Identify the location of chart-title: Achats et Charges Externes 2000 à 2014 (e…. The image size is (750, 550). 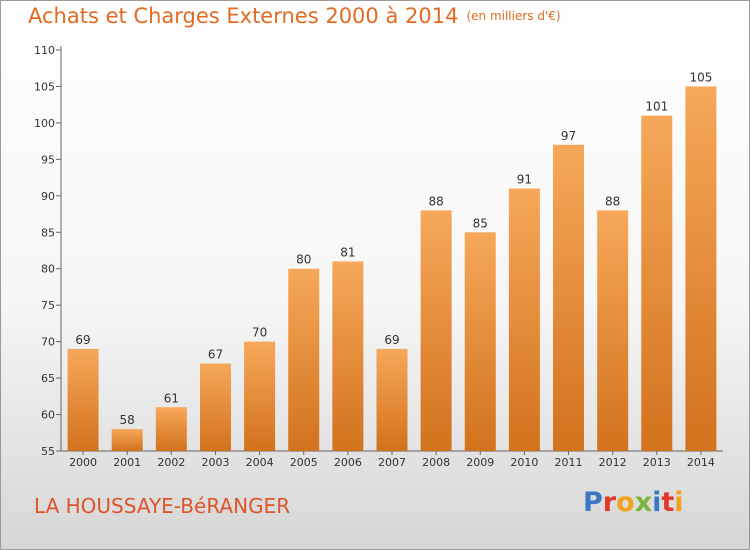
(294, 16).